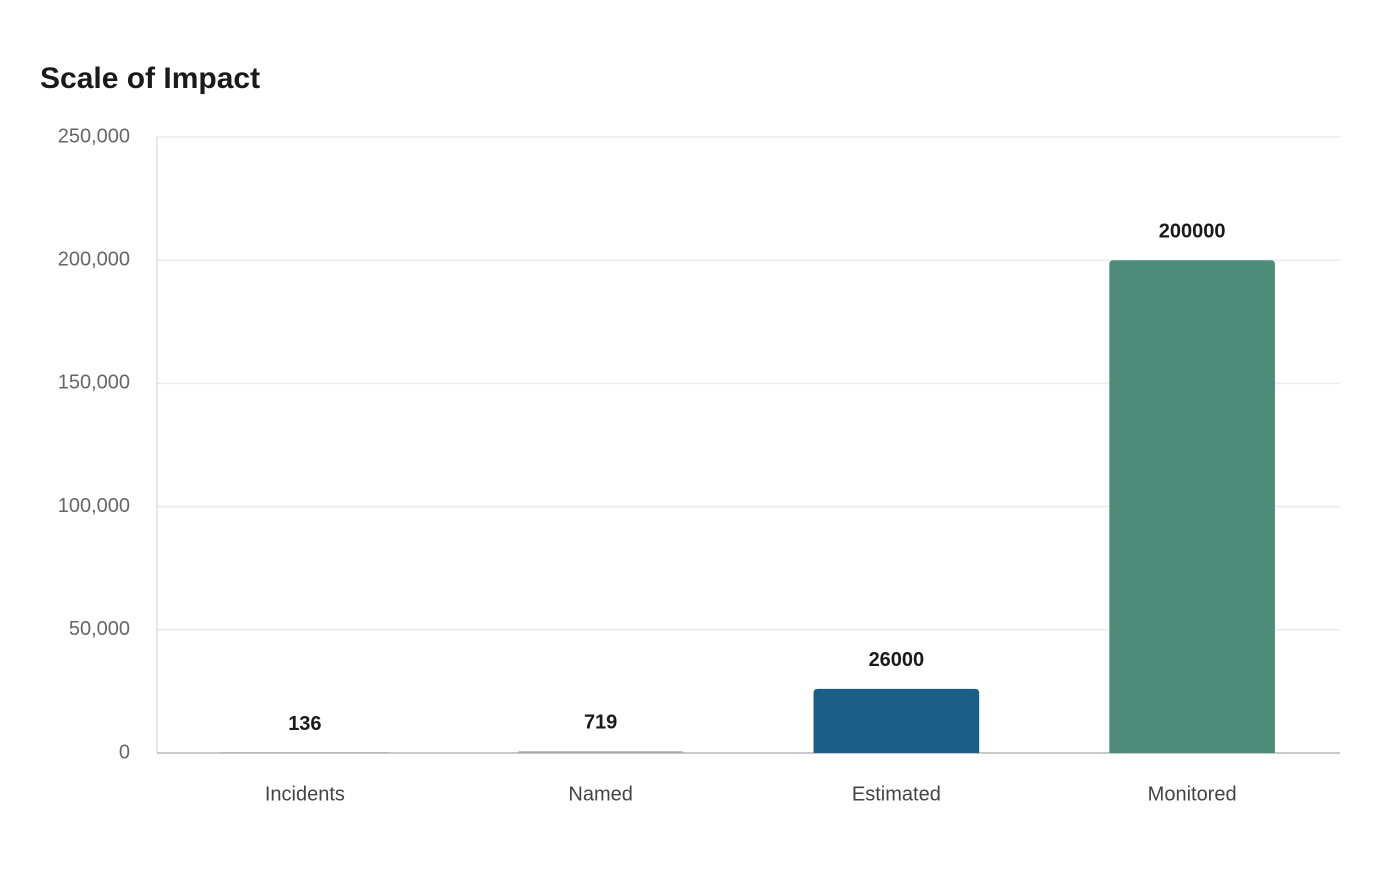  What do you see at coordinates (94, 506) in the screenshot?
I see `y-tick-label: 100,000` at bounding box center [94, 506].